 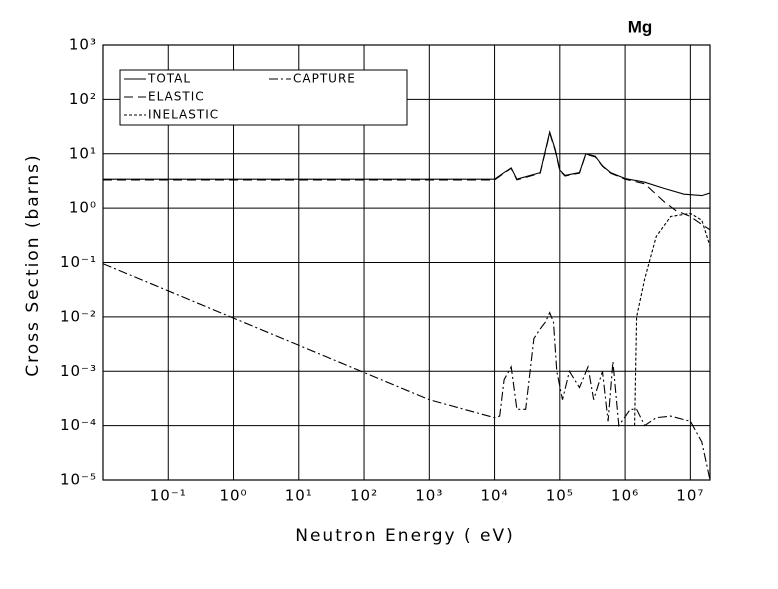 What do you see at coordinates (78, 425) in the screenshot?
I see `y-tick-label: 10⁻⁴` at bounding box center [78, 425].